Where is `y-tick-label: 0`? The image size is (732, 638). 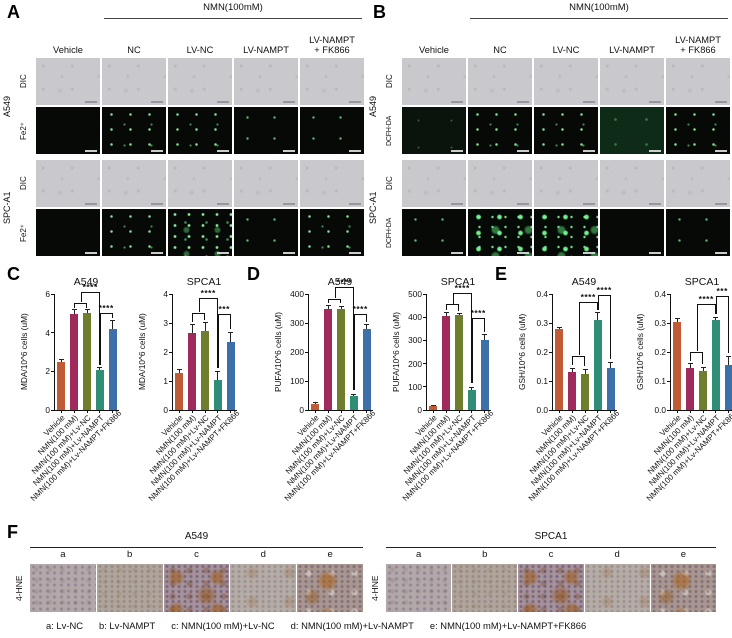 y-tick-label: 0 is located at coordinates (419, 410).